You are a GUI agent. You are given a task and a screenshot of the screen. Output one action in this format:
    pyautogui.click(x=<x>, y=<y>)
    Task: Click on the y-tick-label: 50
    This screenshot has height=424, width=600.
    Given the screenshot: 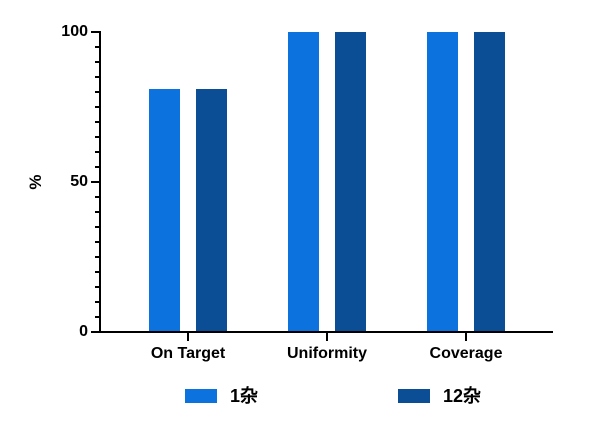 What is the action you would take?
    pyautogui.click(x=79, y=181)
    